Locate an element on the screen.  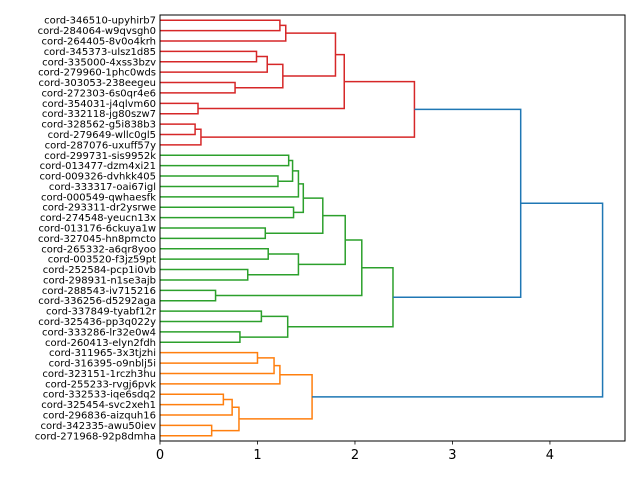
leaf-label: cord-279960-1phc0wds is located at coordinates (97, 73).